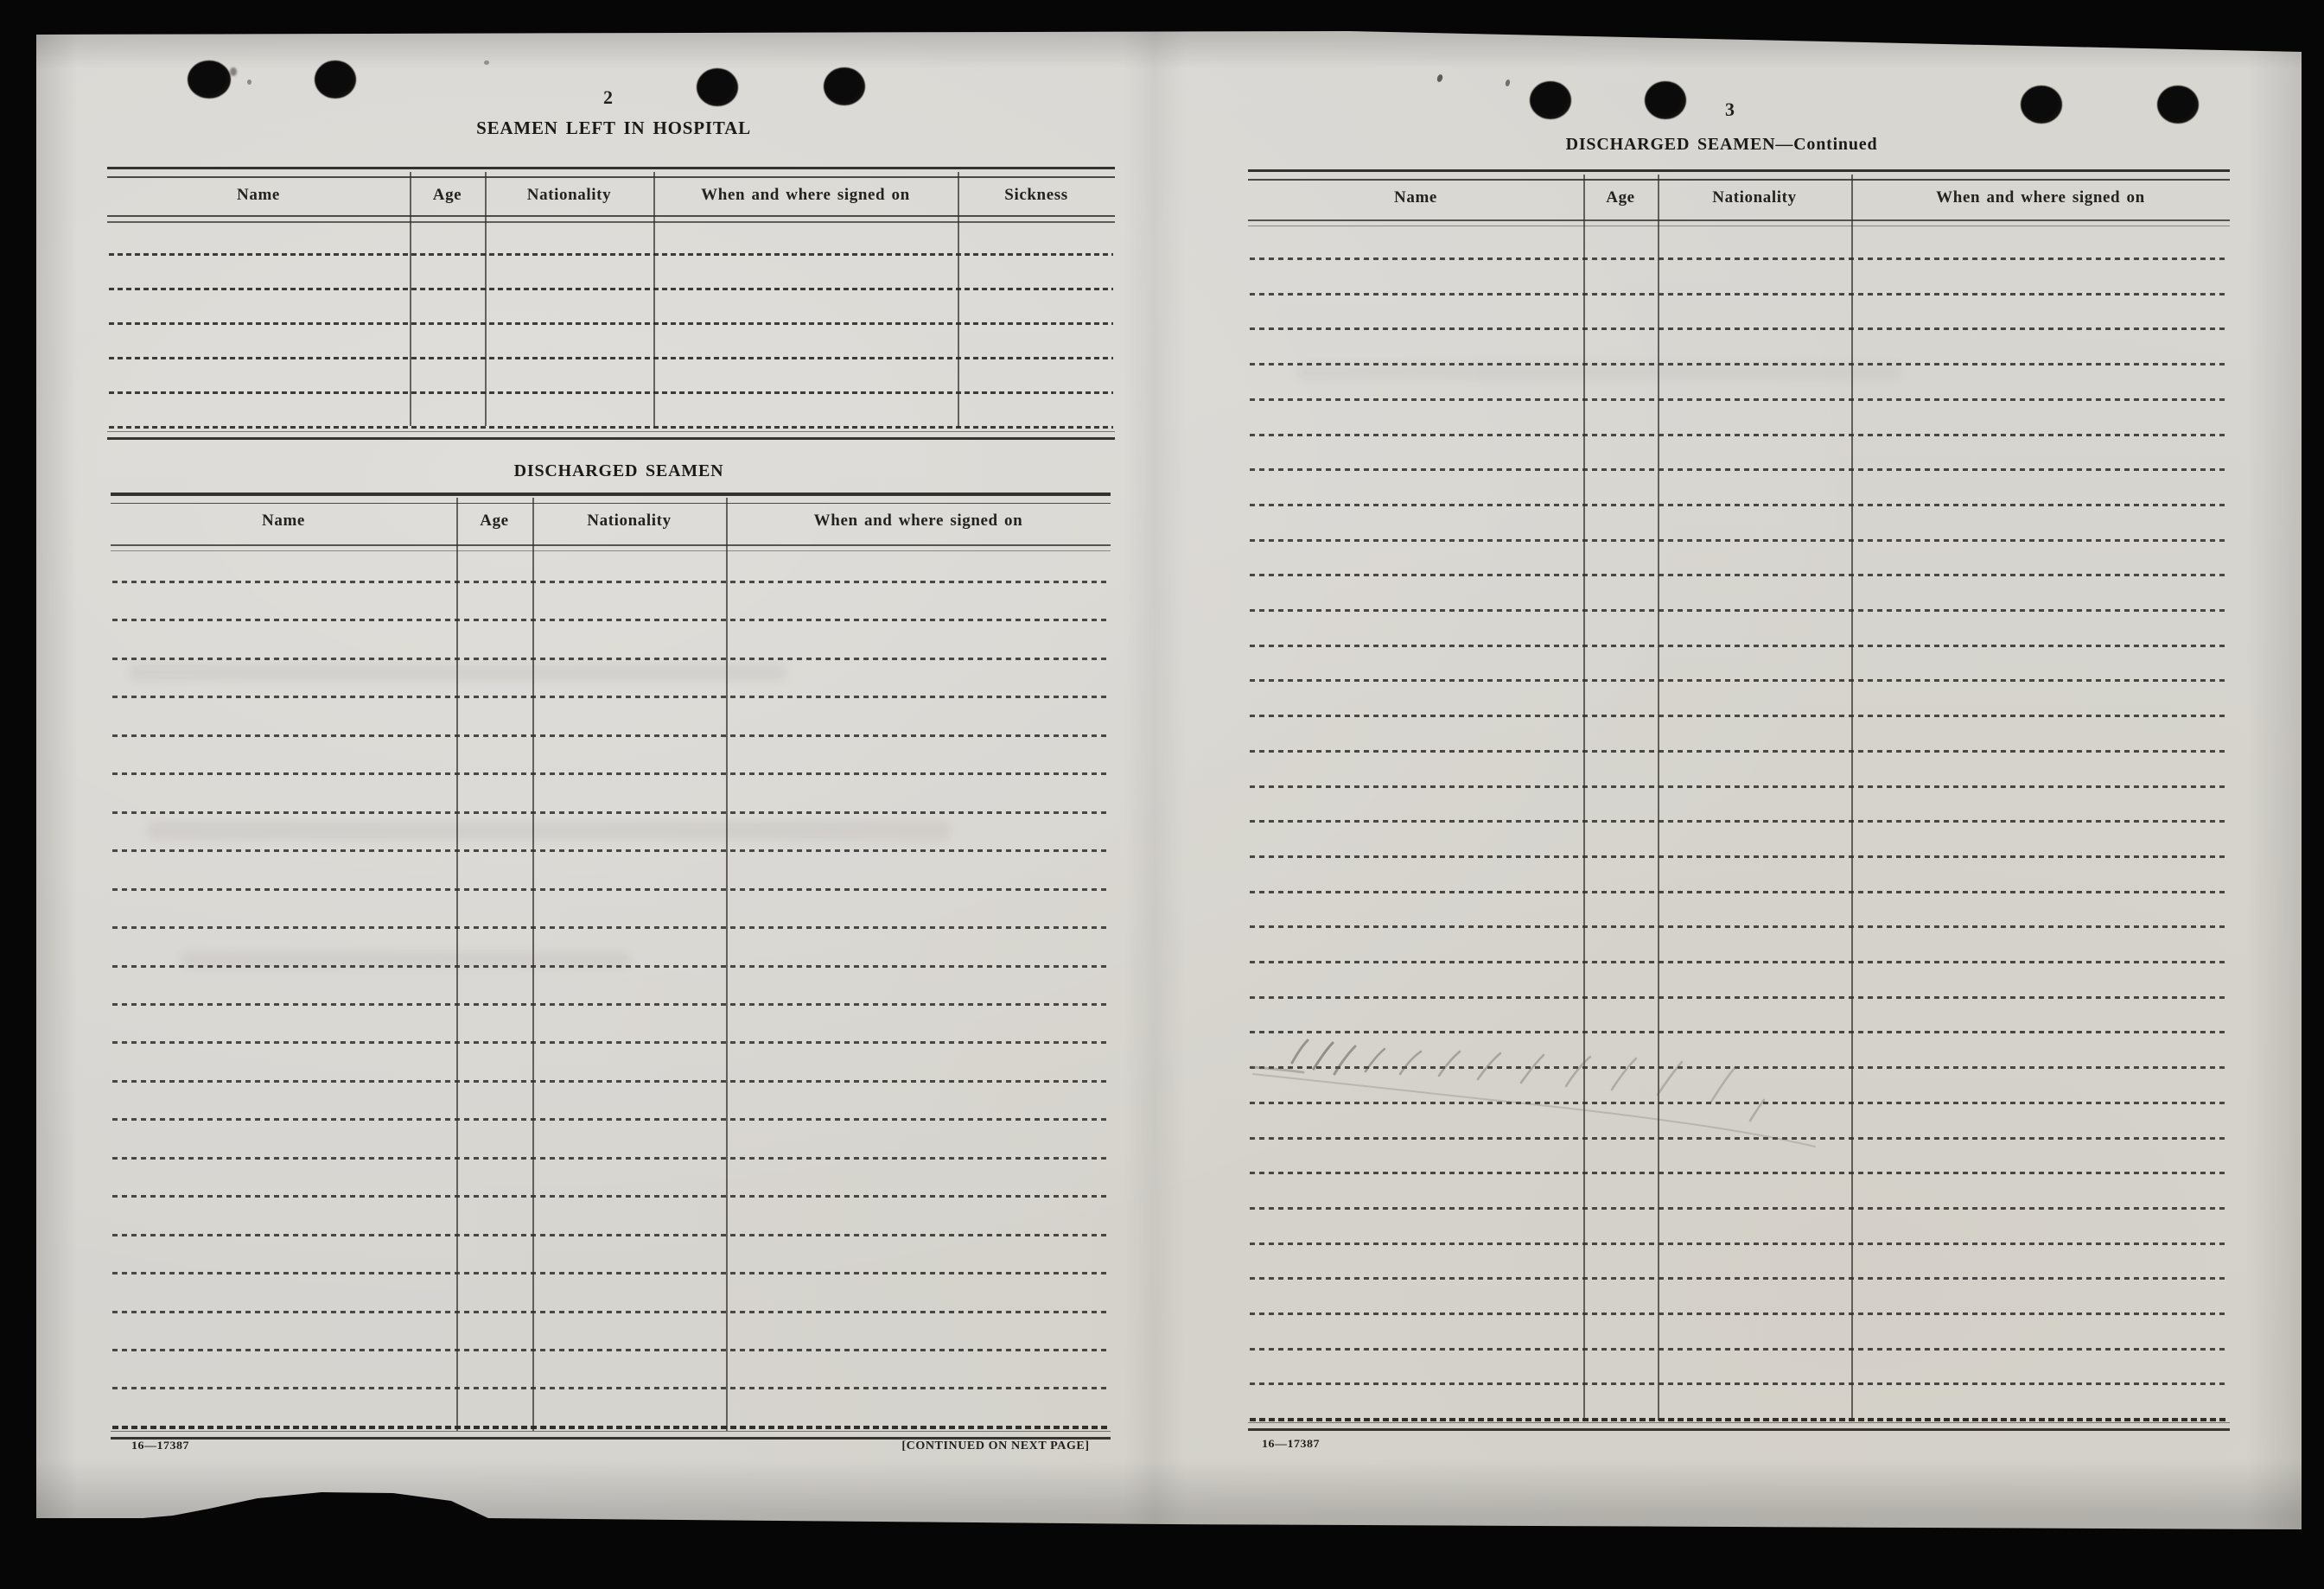  What do you see at coordinates (996, 1446) in the screenshot?
I see `continued-note: [CONTINUED ON NEXT PAGE]` at bounding box center [996, 1446].